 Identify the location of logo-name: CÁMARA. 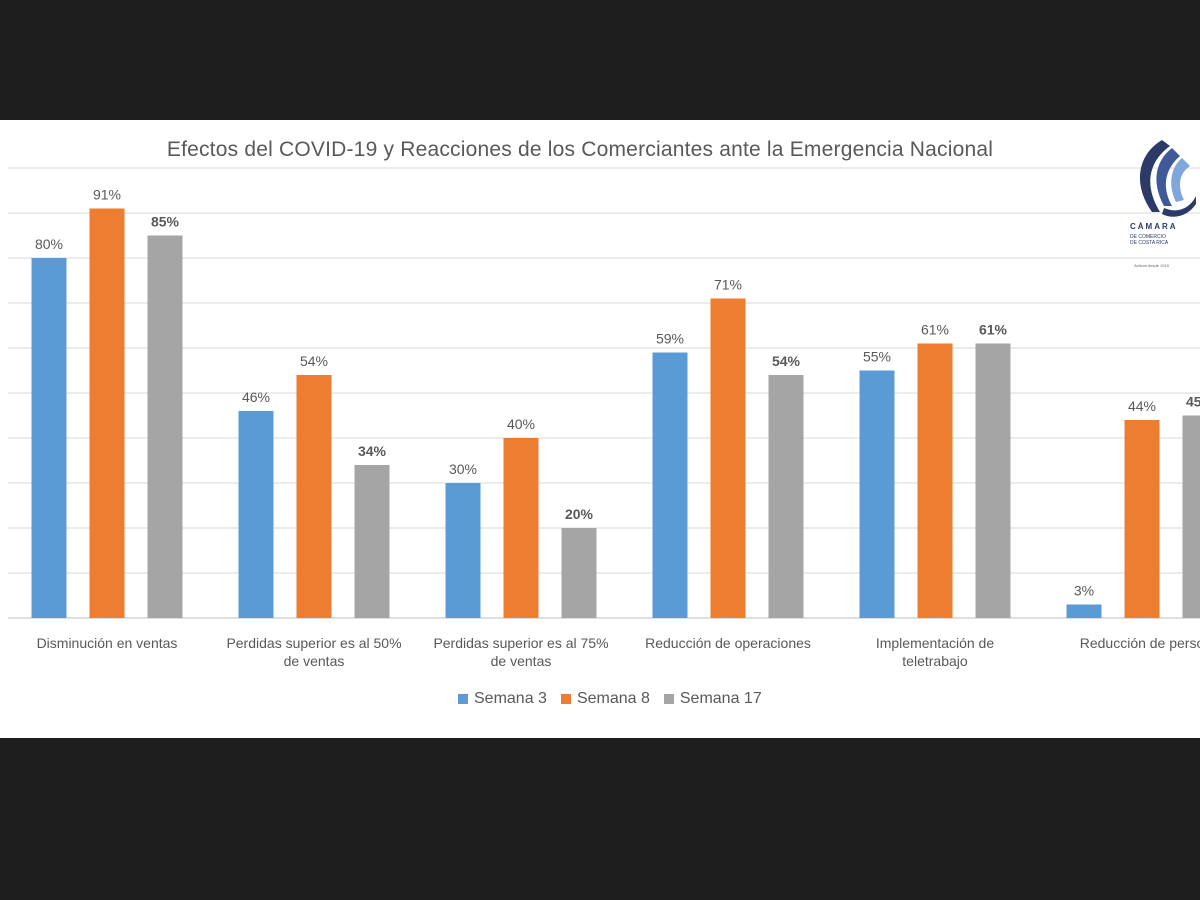
(1154, 226).